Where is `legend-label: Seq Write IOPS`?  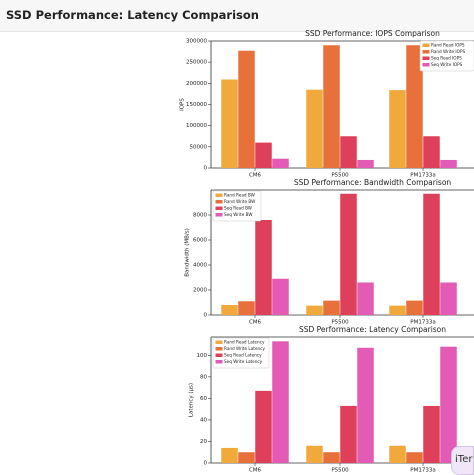
legend-label: Seq Write IOPS is located at coordinates (447, 64).